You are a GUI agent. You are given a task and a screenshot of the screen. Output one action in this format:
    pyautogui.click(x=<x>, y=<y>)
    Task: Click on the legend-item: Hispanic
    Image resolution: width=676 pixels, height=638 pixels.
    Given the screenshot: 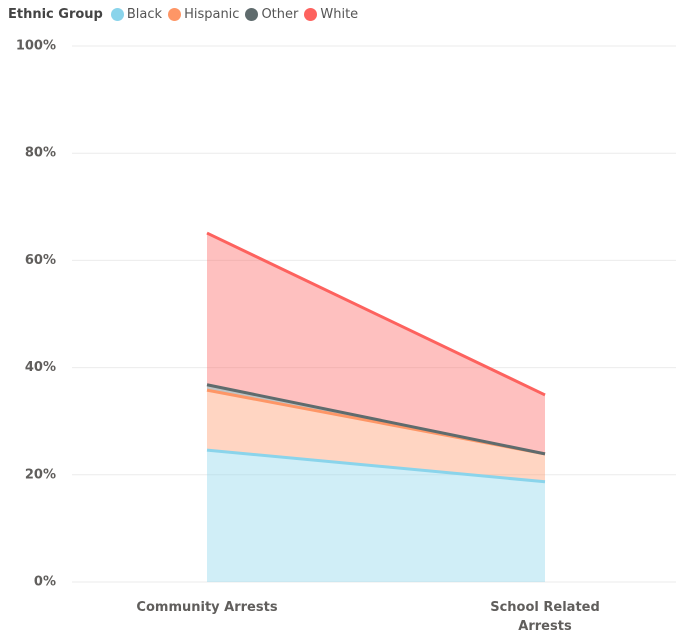 What is the action you would take?
    pyautogui.click(x=203, y=14)
    